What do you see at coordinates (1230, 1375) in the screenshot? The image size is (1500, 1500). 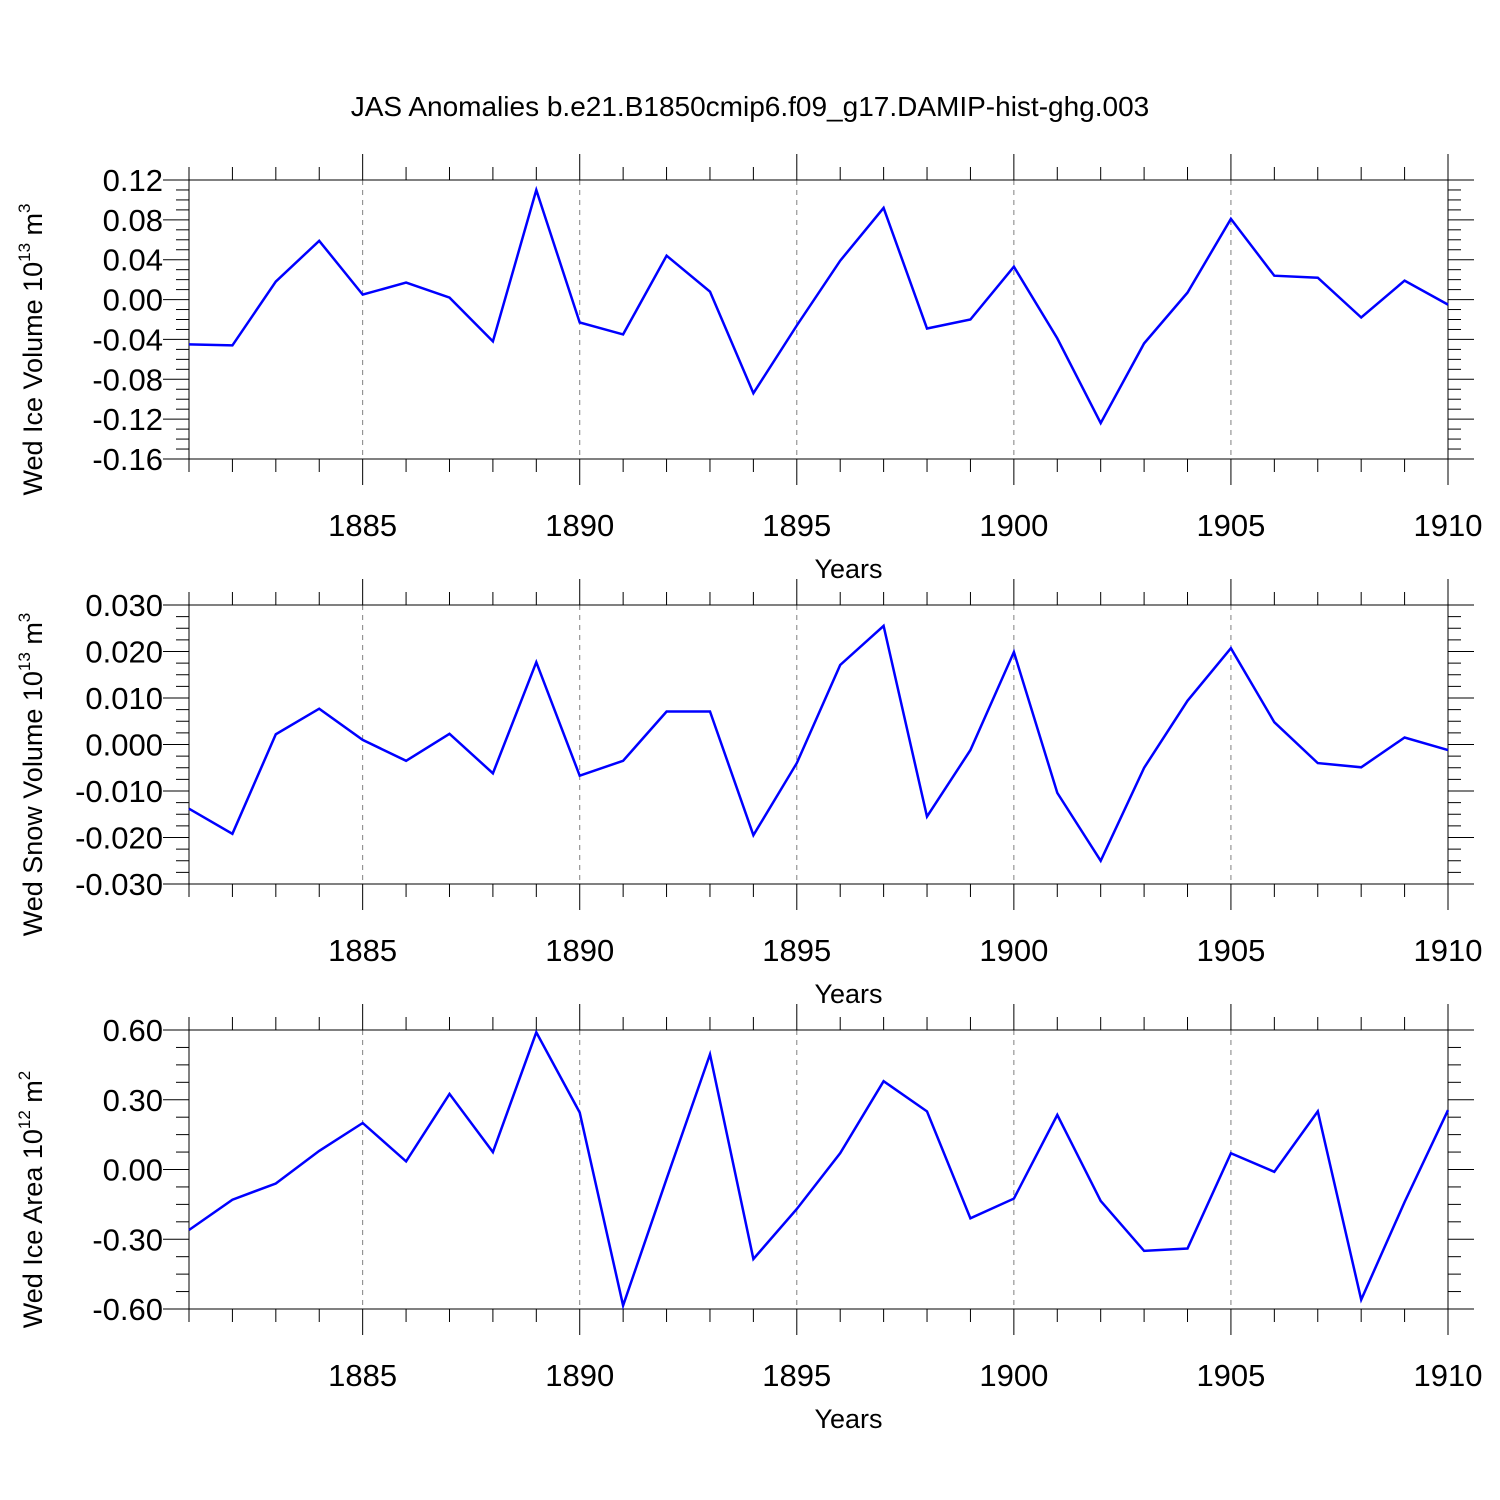 I see `x-tick-label-ice-area-1905: 1905` at bounding box center [1230, 1375].